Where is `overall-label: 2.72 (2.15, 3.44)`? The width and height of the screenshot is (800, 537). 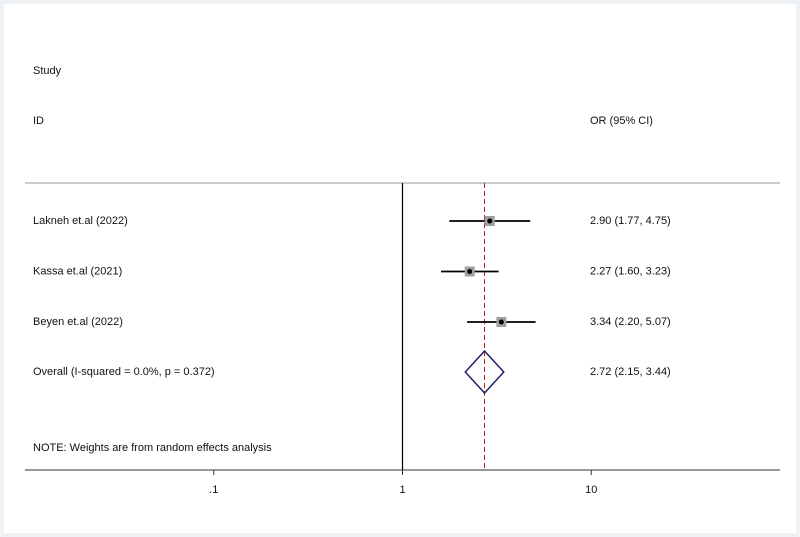
overall-label: 2.72 (2.15, 3.44) is located at coordinates (630, 372).